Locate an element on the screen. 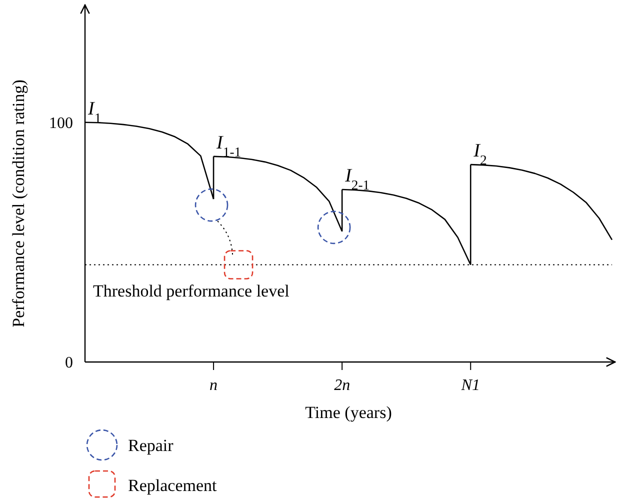 The height and width of the screenshot is (498, 619). annotation: I$_{1-1}$ is located at coordinates (229, 145).